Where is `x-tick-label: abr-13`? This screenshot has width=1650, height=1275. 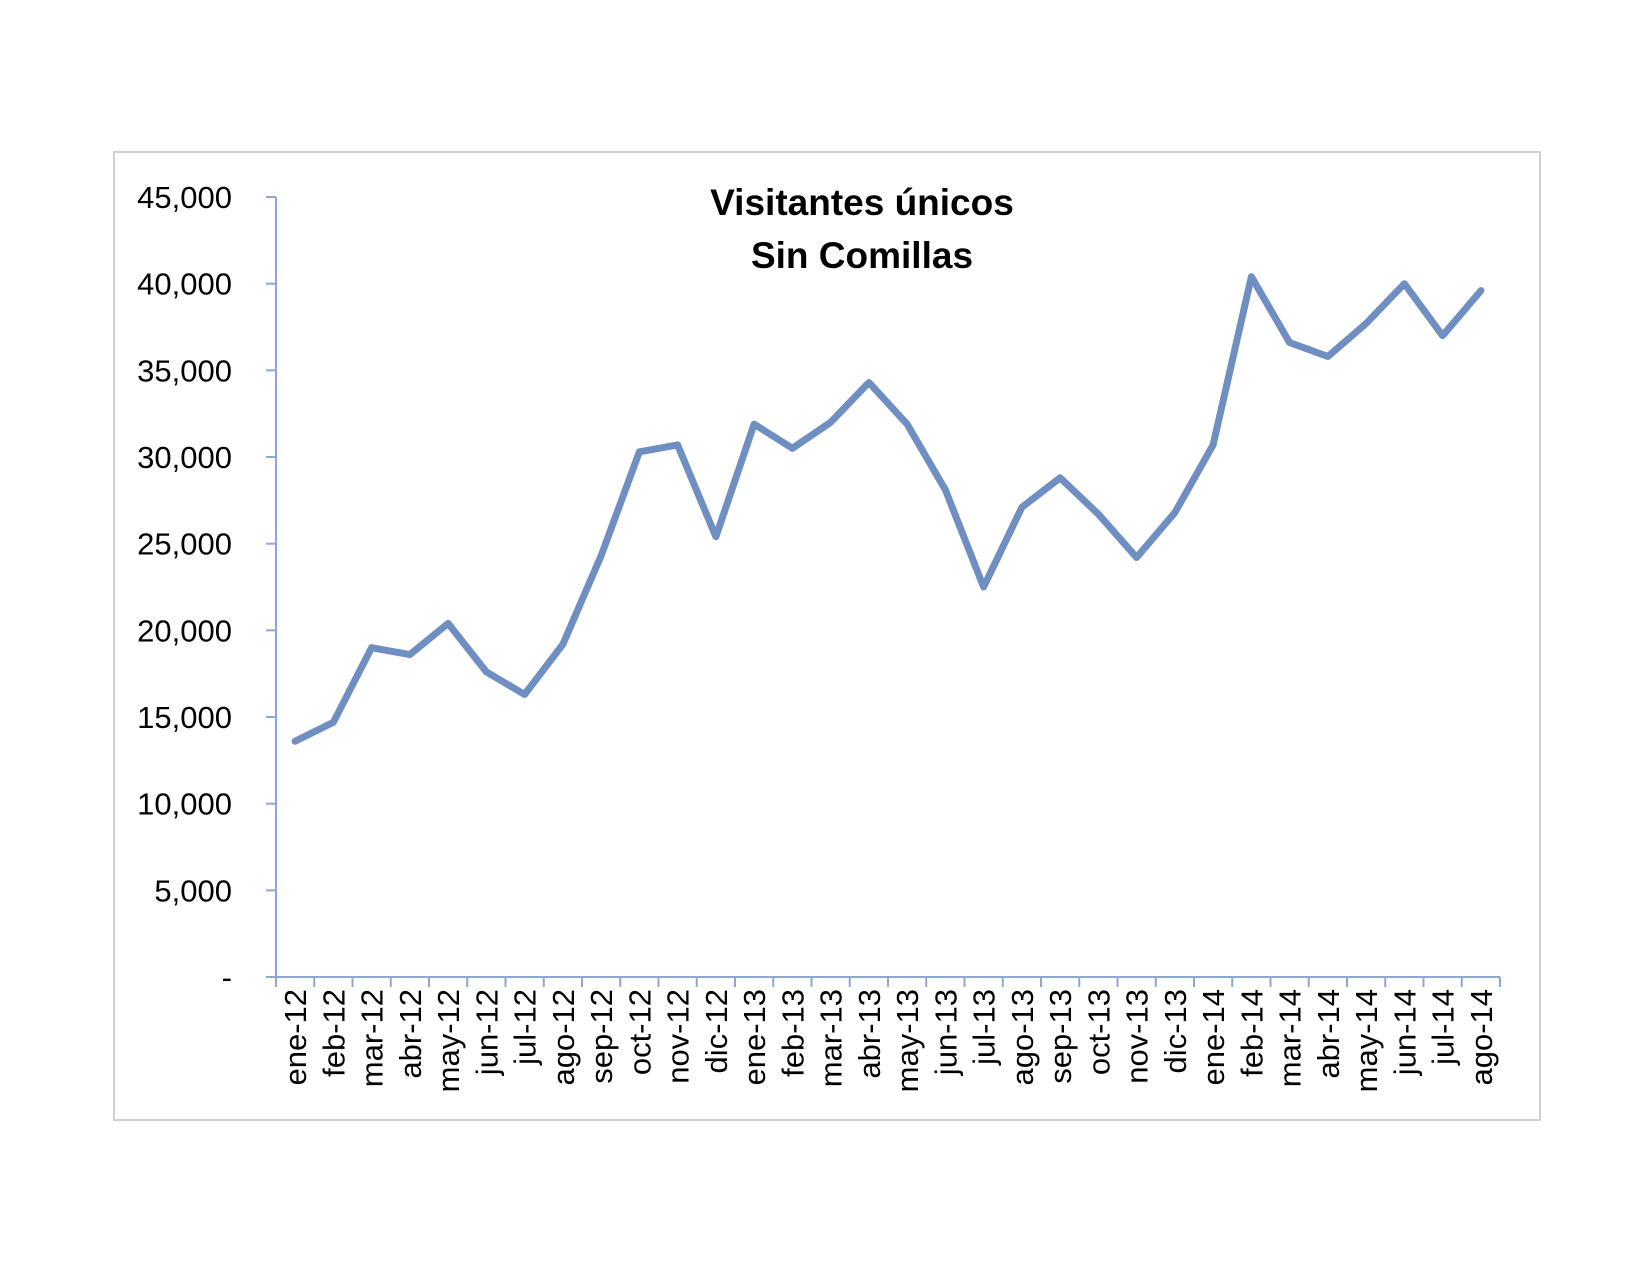
x-tick-label: abr-13 is located at coordinates (869, 1034).